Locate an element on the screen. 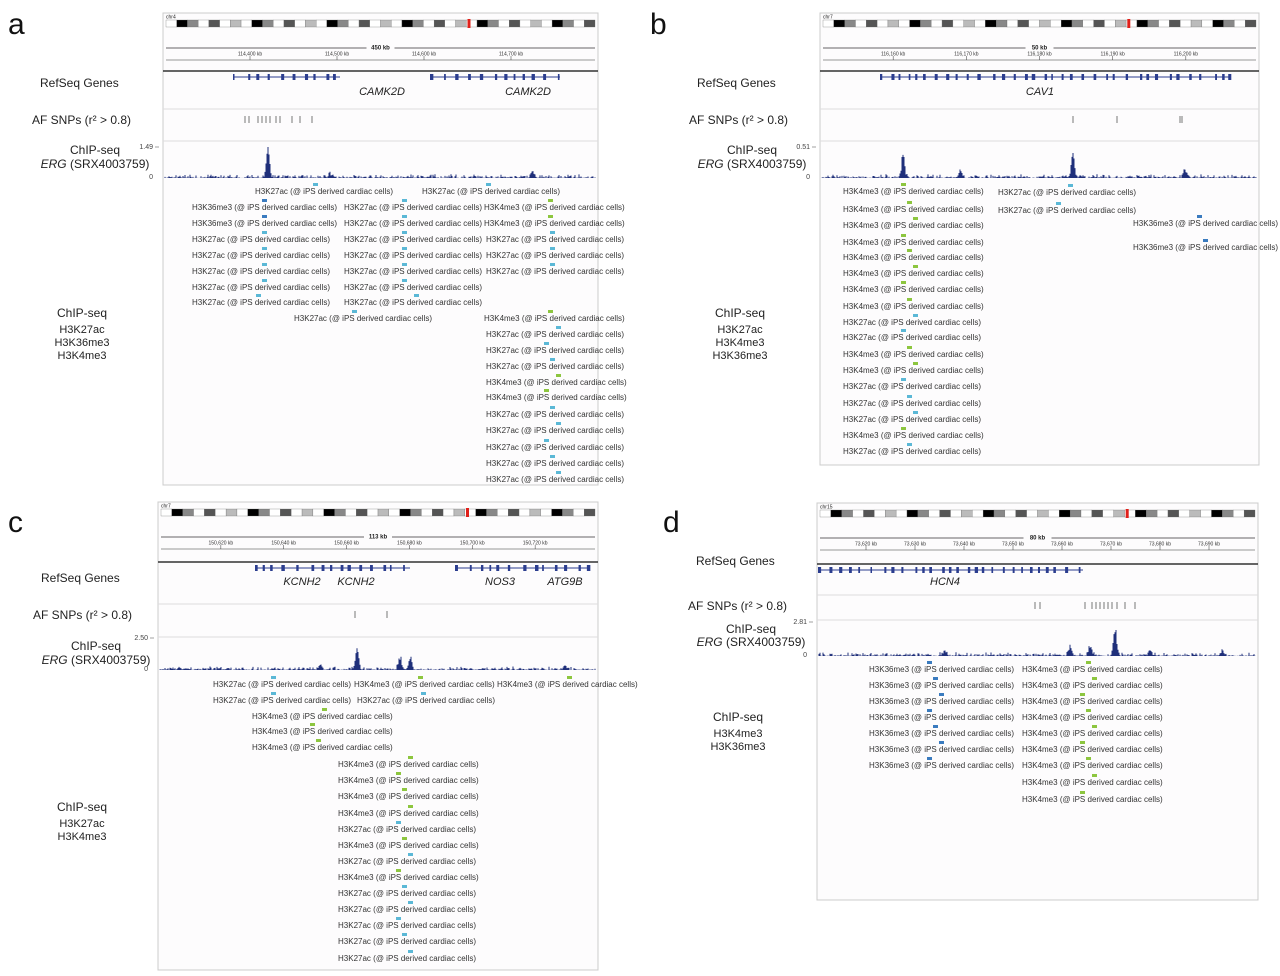 Image resolution: width=1280 pixels, height=976 pixels. track-label: AF SNPs (r² > 0.8) is located at coordinates (737, 606).